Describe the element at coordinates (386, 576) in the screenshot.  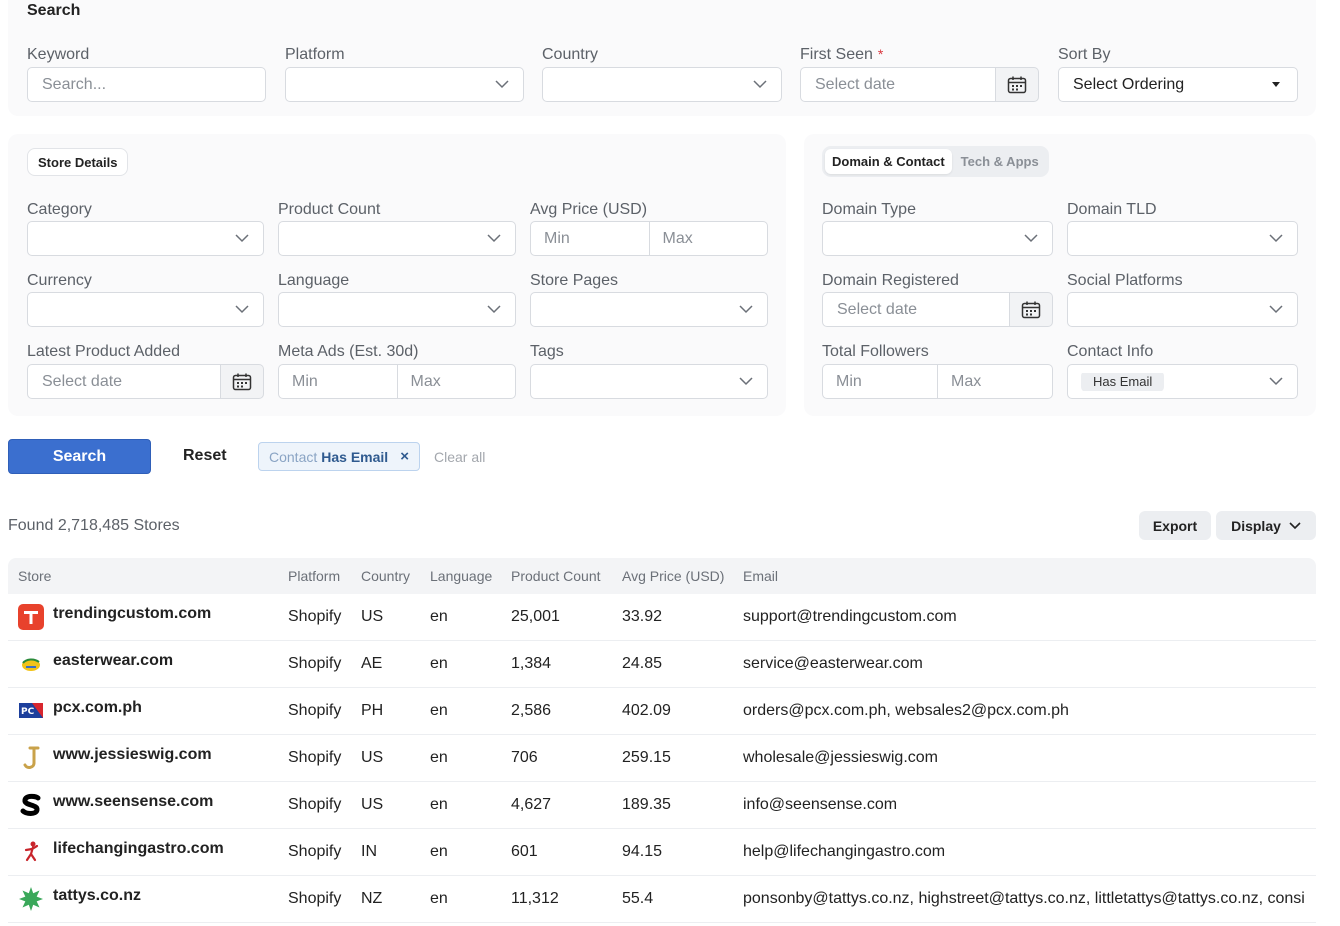
I see `column-header-country: Country` at that location.